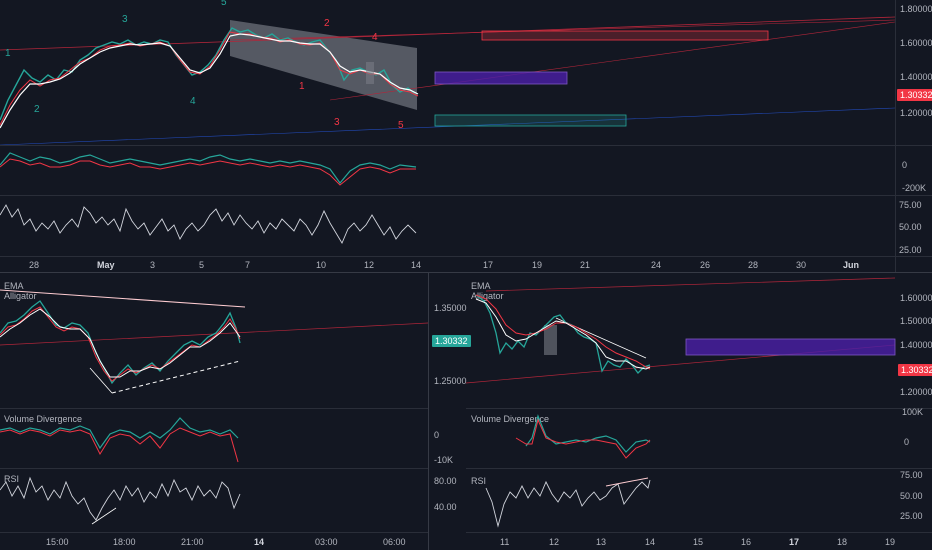 The height and width of the screenshot is (550, 932). Describe the element at coordinates (568, 502) in the screenshot. I see `br-rsi-plot` at that location.